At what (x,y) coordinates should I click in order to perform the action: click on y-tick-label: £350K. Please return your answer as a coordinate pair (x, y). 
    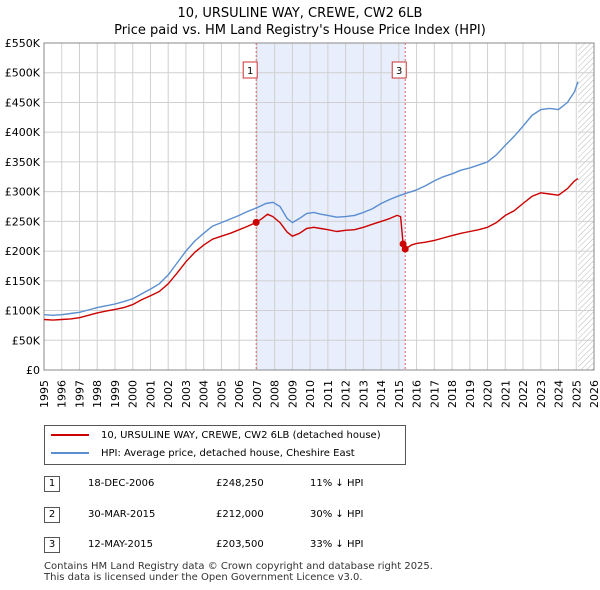
    Looking at the image, I should click on (23, 162).